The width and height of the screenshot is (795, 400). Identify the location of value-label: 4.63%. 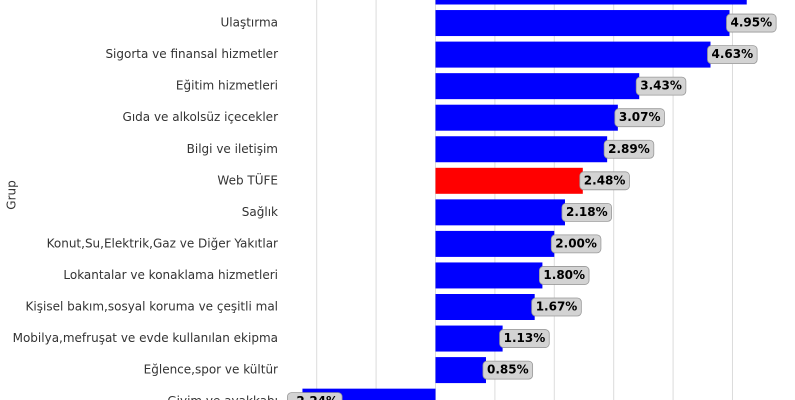
(733, 54).